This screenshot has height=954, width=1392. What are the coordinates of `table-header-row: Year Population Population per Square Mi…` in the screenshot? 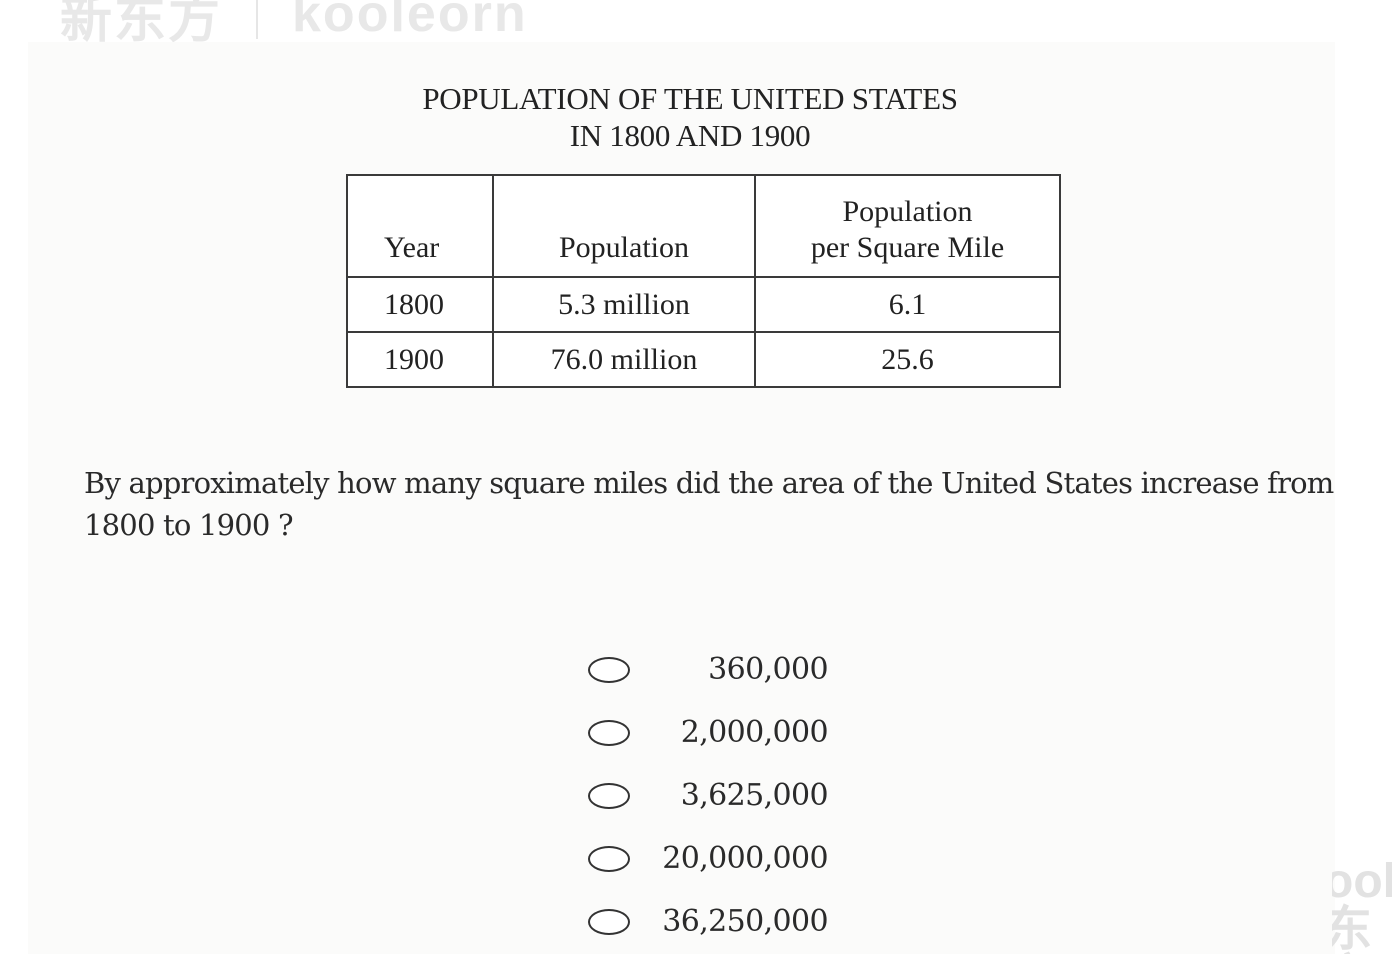 It's located at (703, 226).